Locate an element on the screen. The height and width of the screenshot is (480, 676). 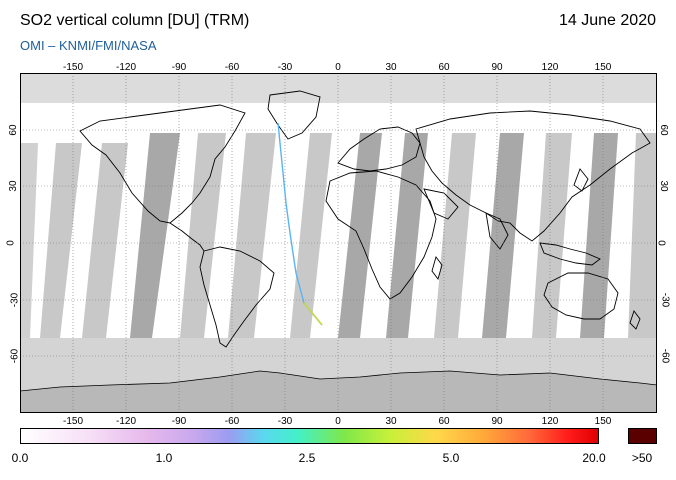
central-america-outline is located at coordinates (187, 237).